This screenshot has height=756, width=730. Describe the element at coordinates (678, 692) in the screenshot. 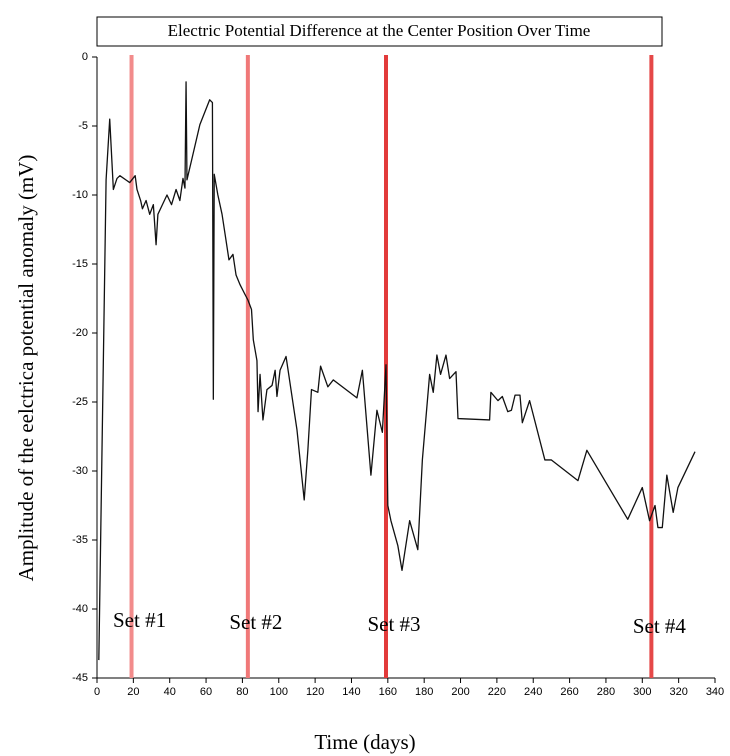

I see `x-tick-label: 320` at that location.